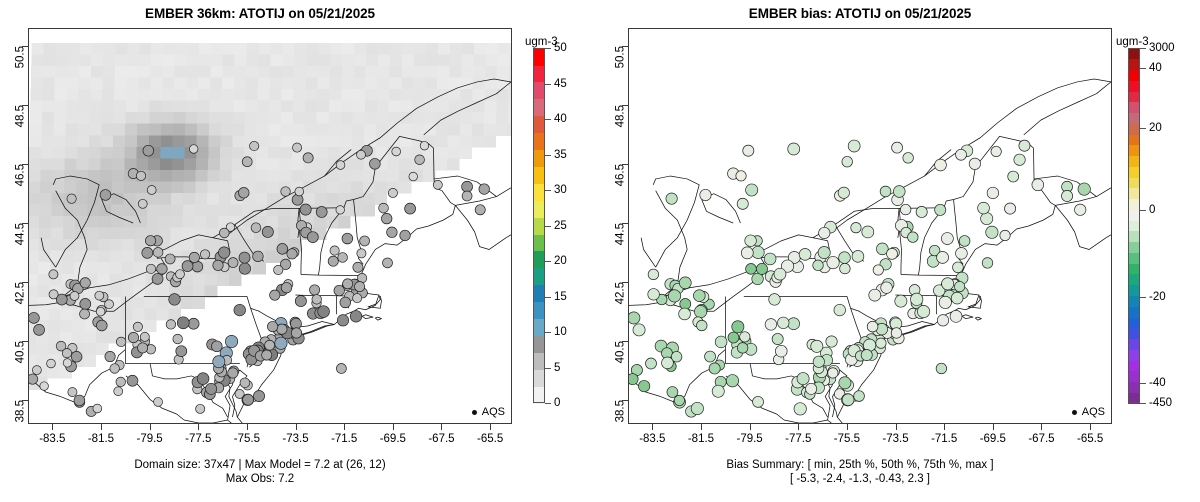 The width and height of the screenshot is (1200, 502). I want to click on colorbar-unit-model: ugm-3, so click(541, 42).